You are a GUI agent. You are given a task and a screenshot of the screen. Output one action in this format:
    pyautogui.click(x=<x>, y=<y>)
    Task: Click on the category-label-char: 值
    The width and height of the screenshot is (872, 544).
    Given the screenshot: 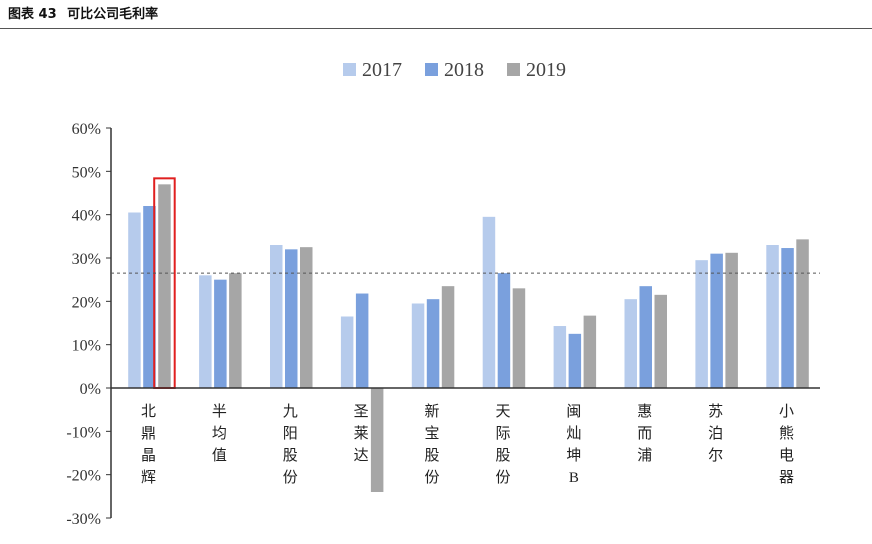 What is the action you would take?
    pyautogui.click(x=219, y=455)
    